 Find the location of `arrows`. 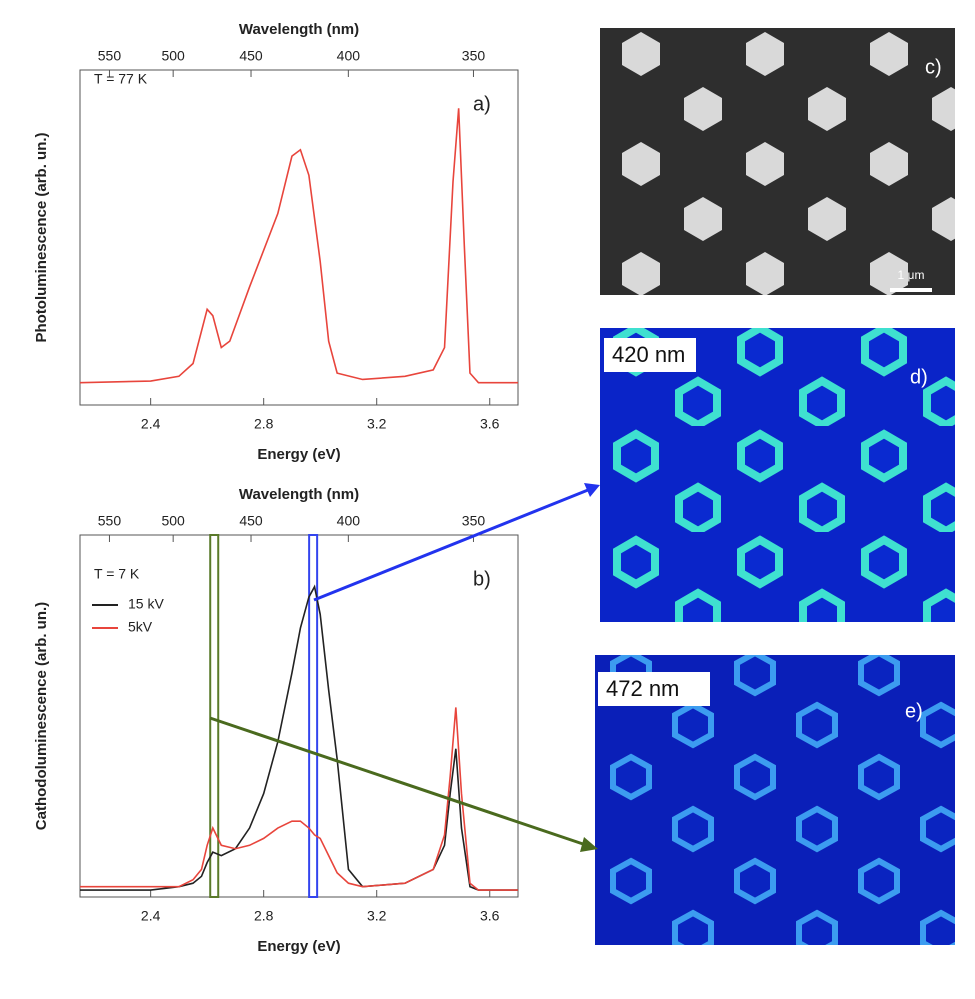

arrows is located at coordinates (404, 667).